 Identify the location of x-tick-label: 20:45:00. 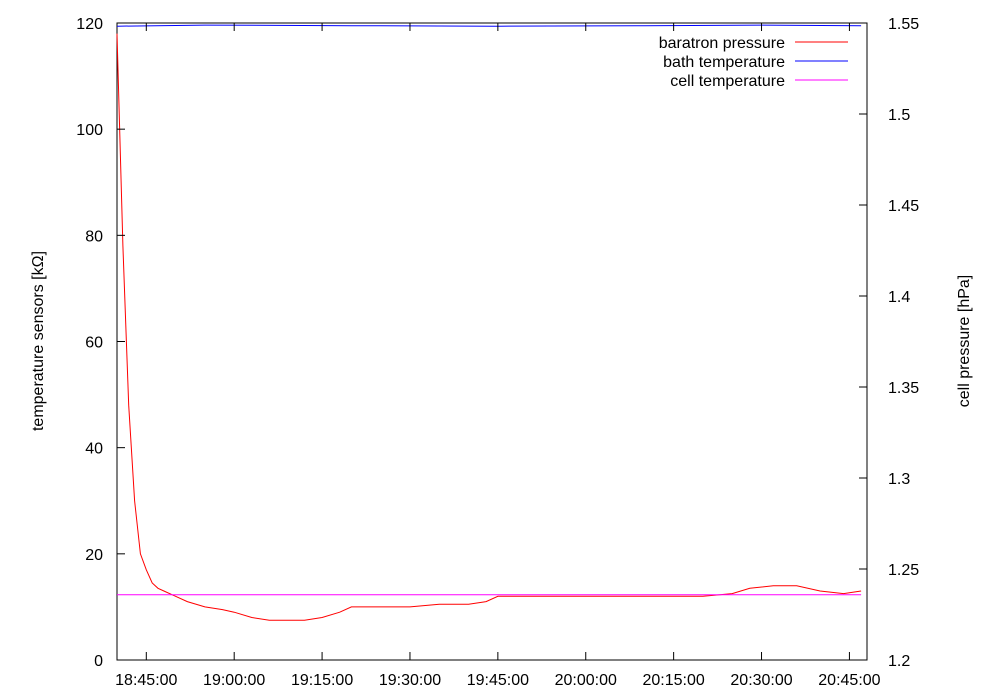
(849, 680).